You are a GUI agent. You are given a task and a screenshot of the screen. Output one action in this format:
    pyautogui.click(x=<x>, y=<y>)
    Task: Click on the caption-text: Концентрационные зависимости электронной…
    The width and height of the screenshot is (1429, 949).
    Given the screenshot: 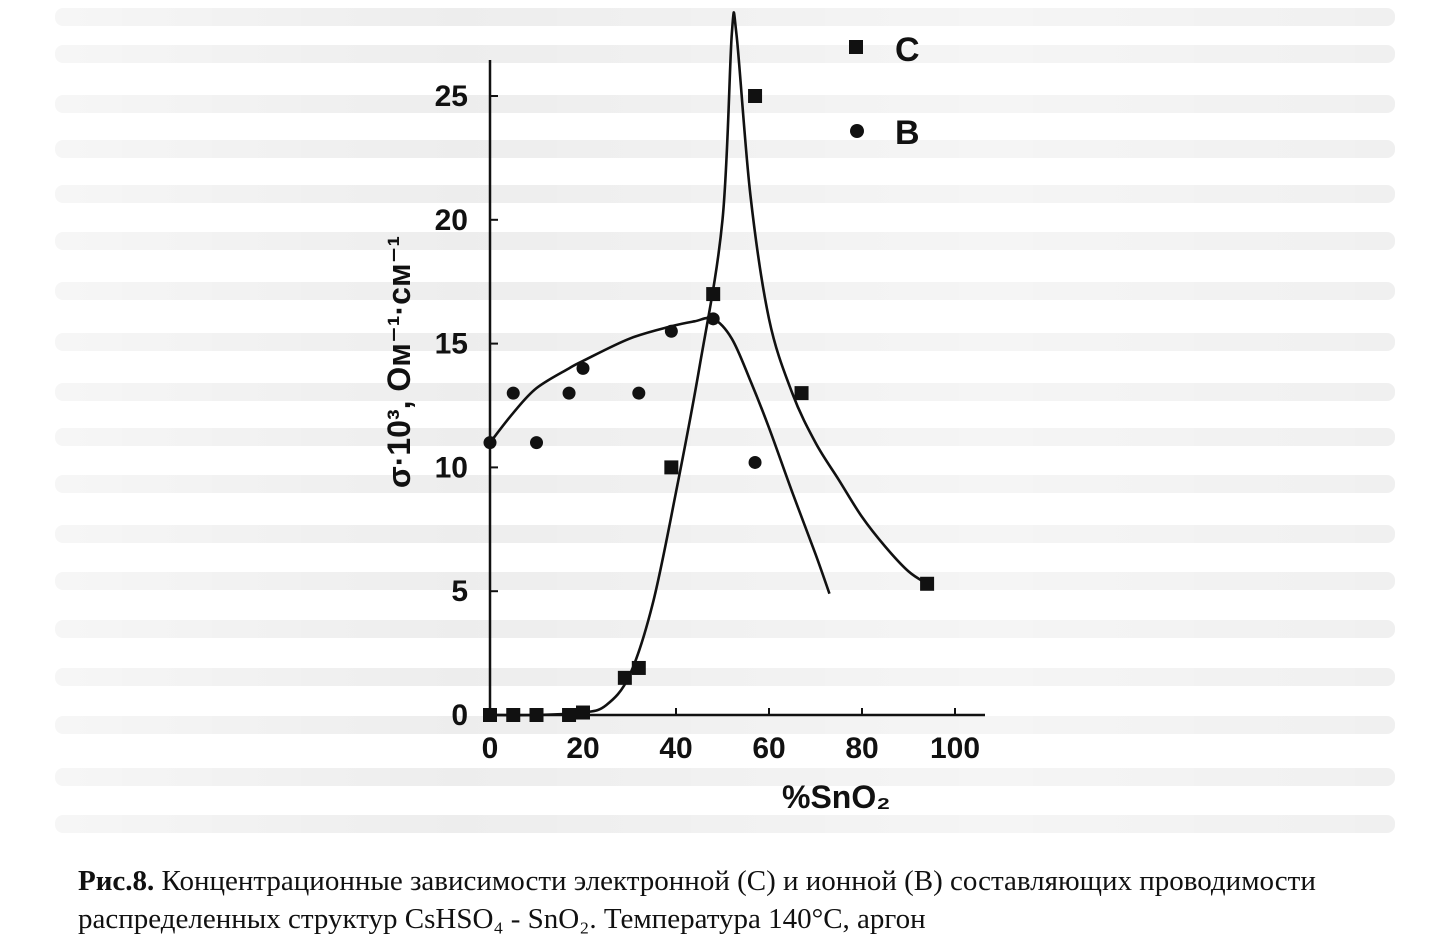 What is the action you would take?
    pyautogui.click(x=697, y=900)
    